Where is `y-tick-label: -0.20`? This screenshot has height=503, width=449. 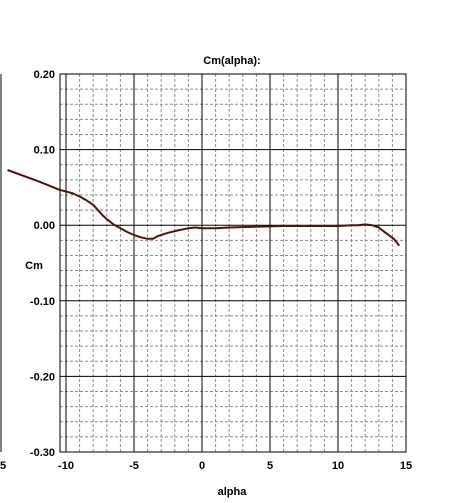
y-tick-label: -0.20 is located at coordinates (42, 377).